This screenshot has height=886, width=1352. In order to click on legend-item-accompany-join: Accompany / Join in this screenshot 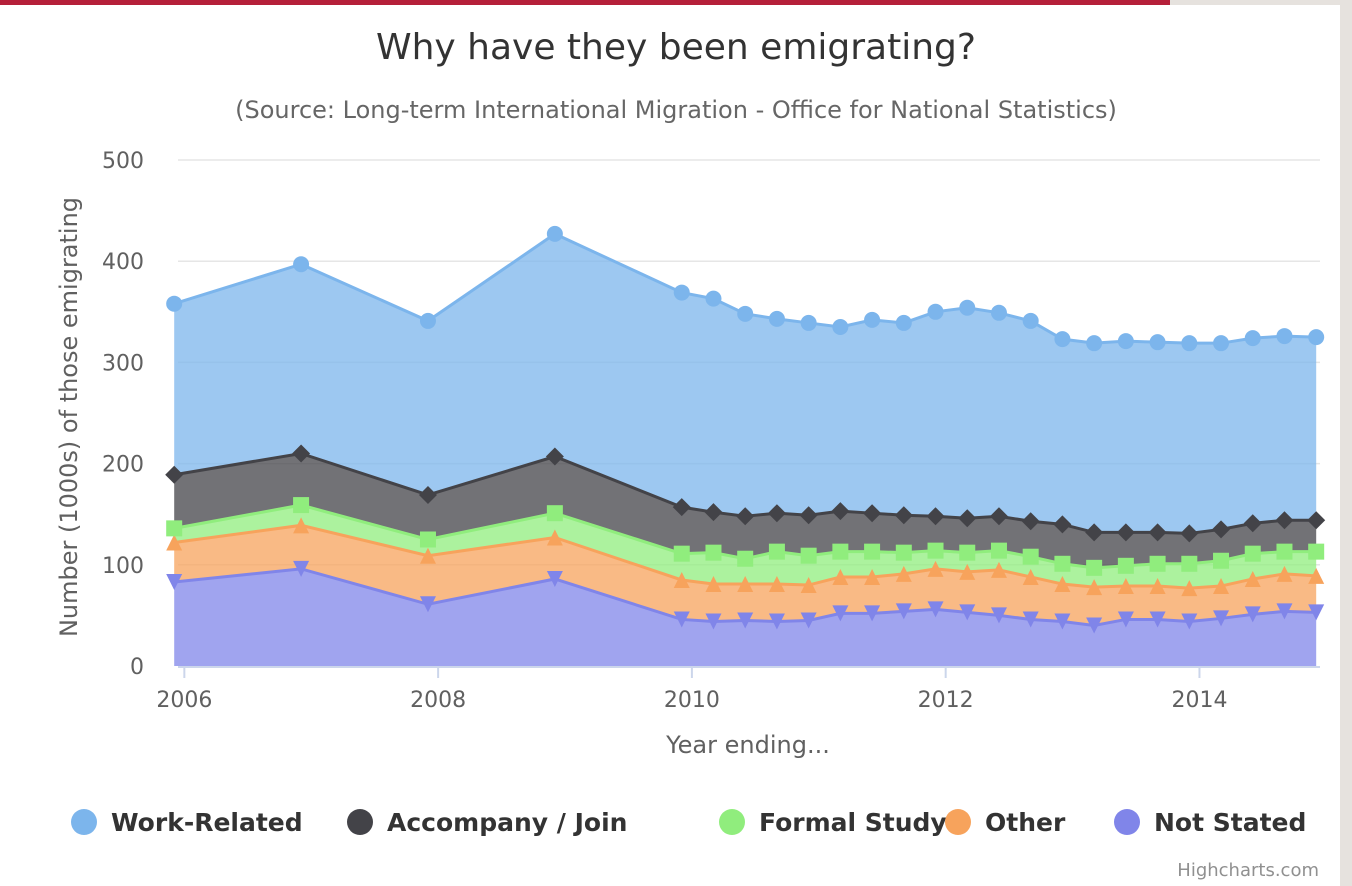, I will do `click(487, 822)`.